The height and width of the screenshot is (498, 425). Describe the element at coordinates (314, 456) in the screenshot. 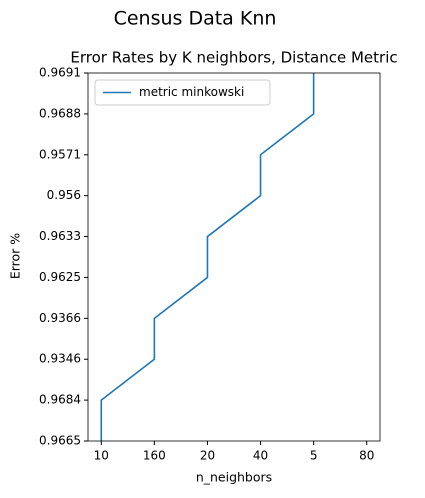

I see `x-tick-label: 5` at that location.